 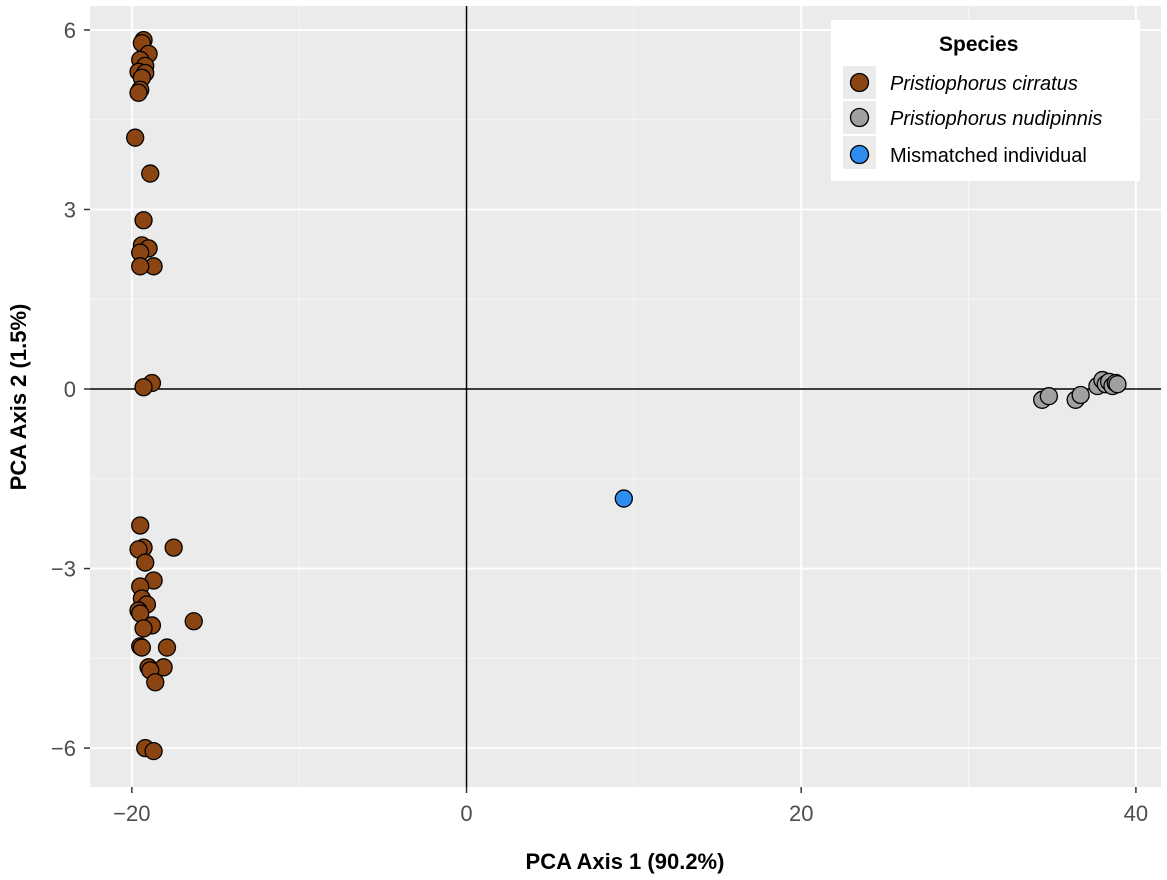 I want to click on y-tick-label: 3, so click(x=70, y=209).